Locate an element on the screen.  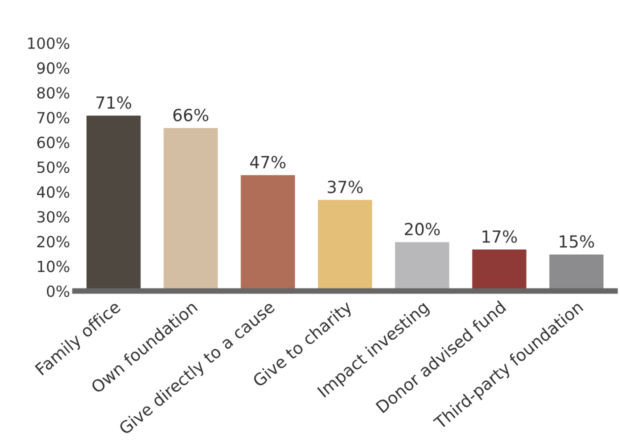
data-label: 20% is located at coordinates (422, 229).